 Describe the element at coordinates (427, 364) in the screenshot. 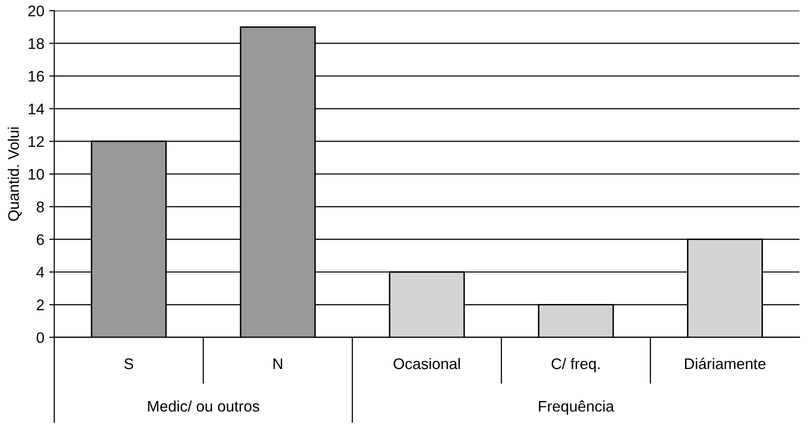

I see `x-tick-label: Ocasional` at that location.